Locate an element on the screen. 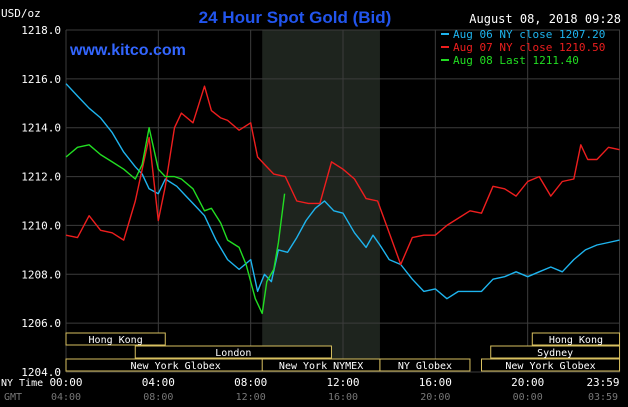 The image size is (628, 407). y-tick-label: 1218.0 is located at coordinates (41, 30).